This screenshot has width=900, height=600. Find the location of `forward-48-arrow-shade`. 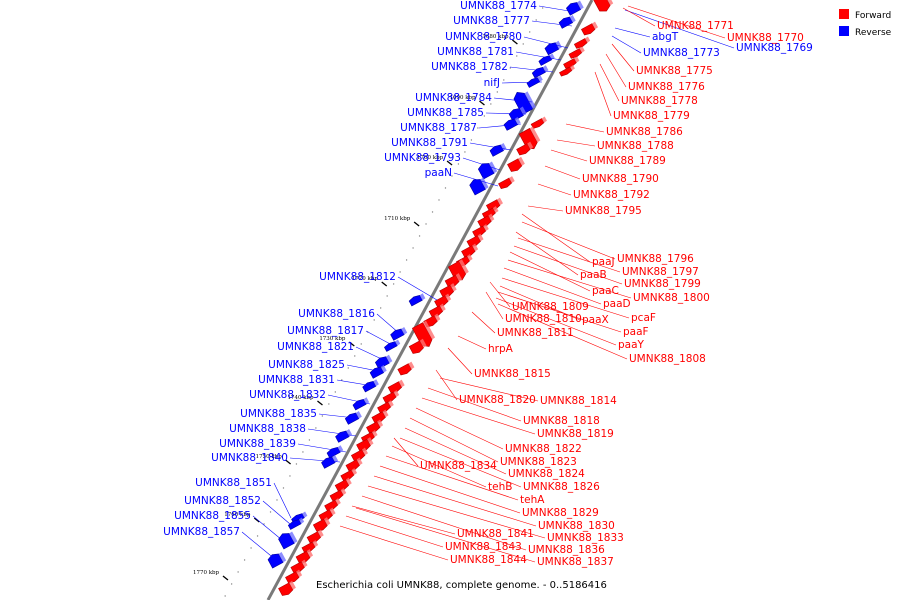

forward-48-arrow-shade is located at coordinates (292, 585).